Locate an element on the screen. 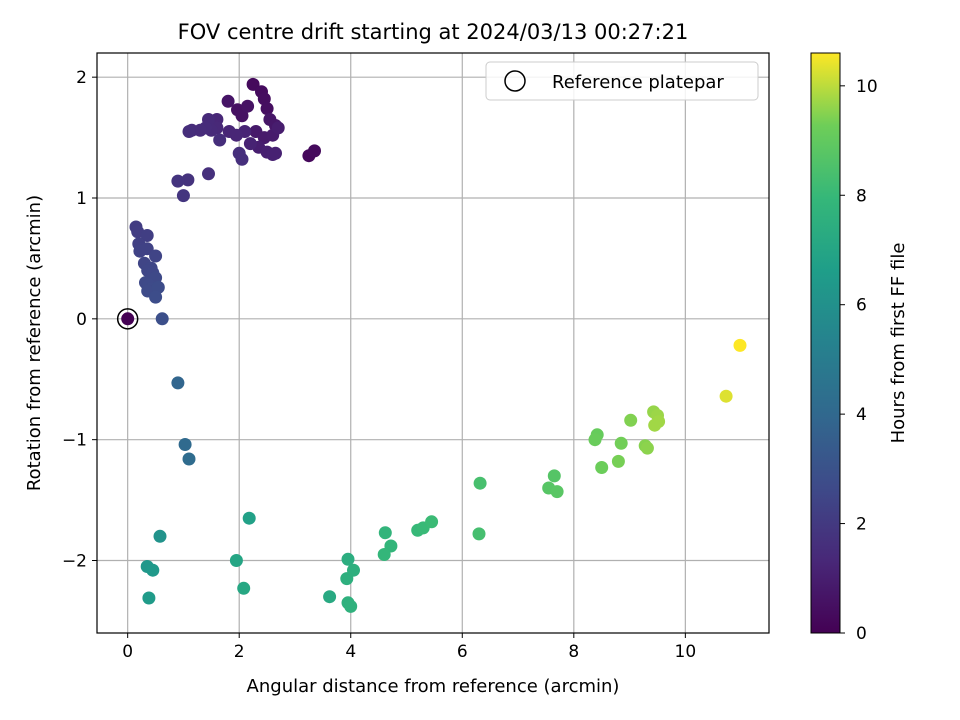 Image resolution: width=960 pixels, height=720 pixels. colorbar-tick-label: 10 is located at coordinates (867, 87).